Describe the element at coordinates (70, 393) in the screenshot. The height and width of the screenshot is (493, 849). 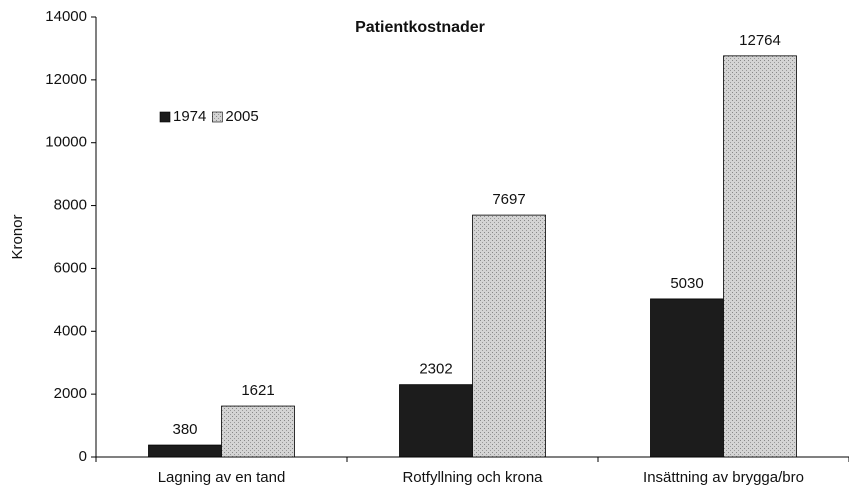
I see `y-tick-label: 2000` at that location.